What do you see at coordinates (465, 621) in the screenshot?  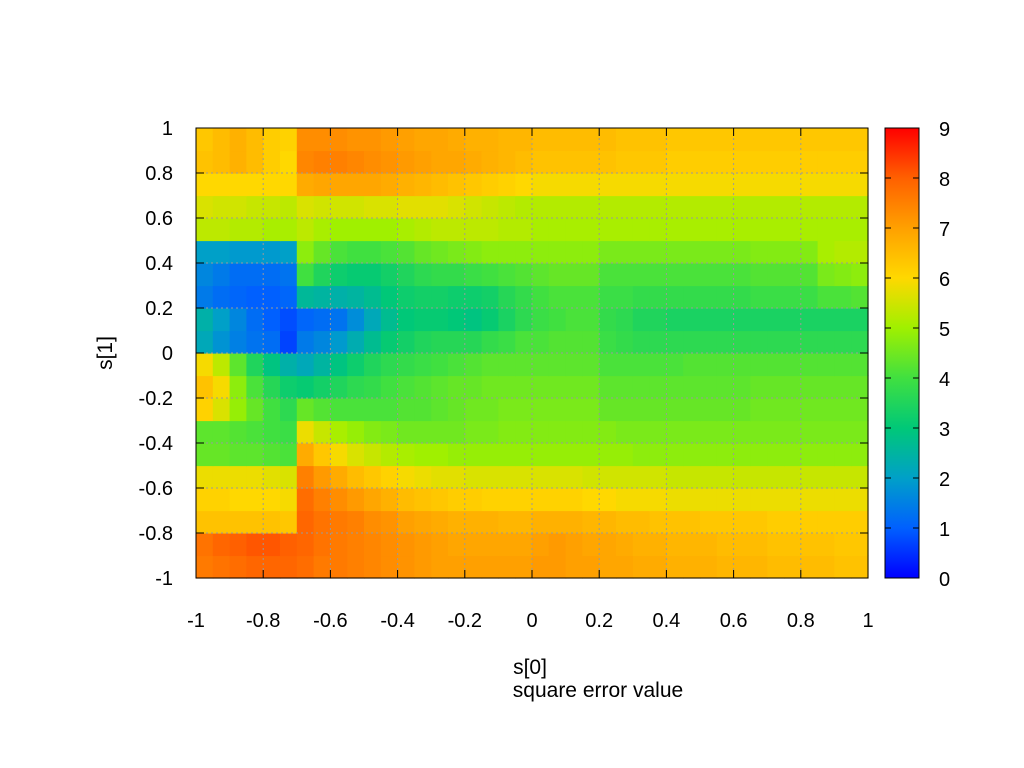 I see `x-tick-label: -0.2` at bounding box center [465, 621].